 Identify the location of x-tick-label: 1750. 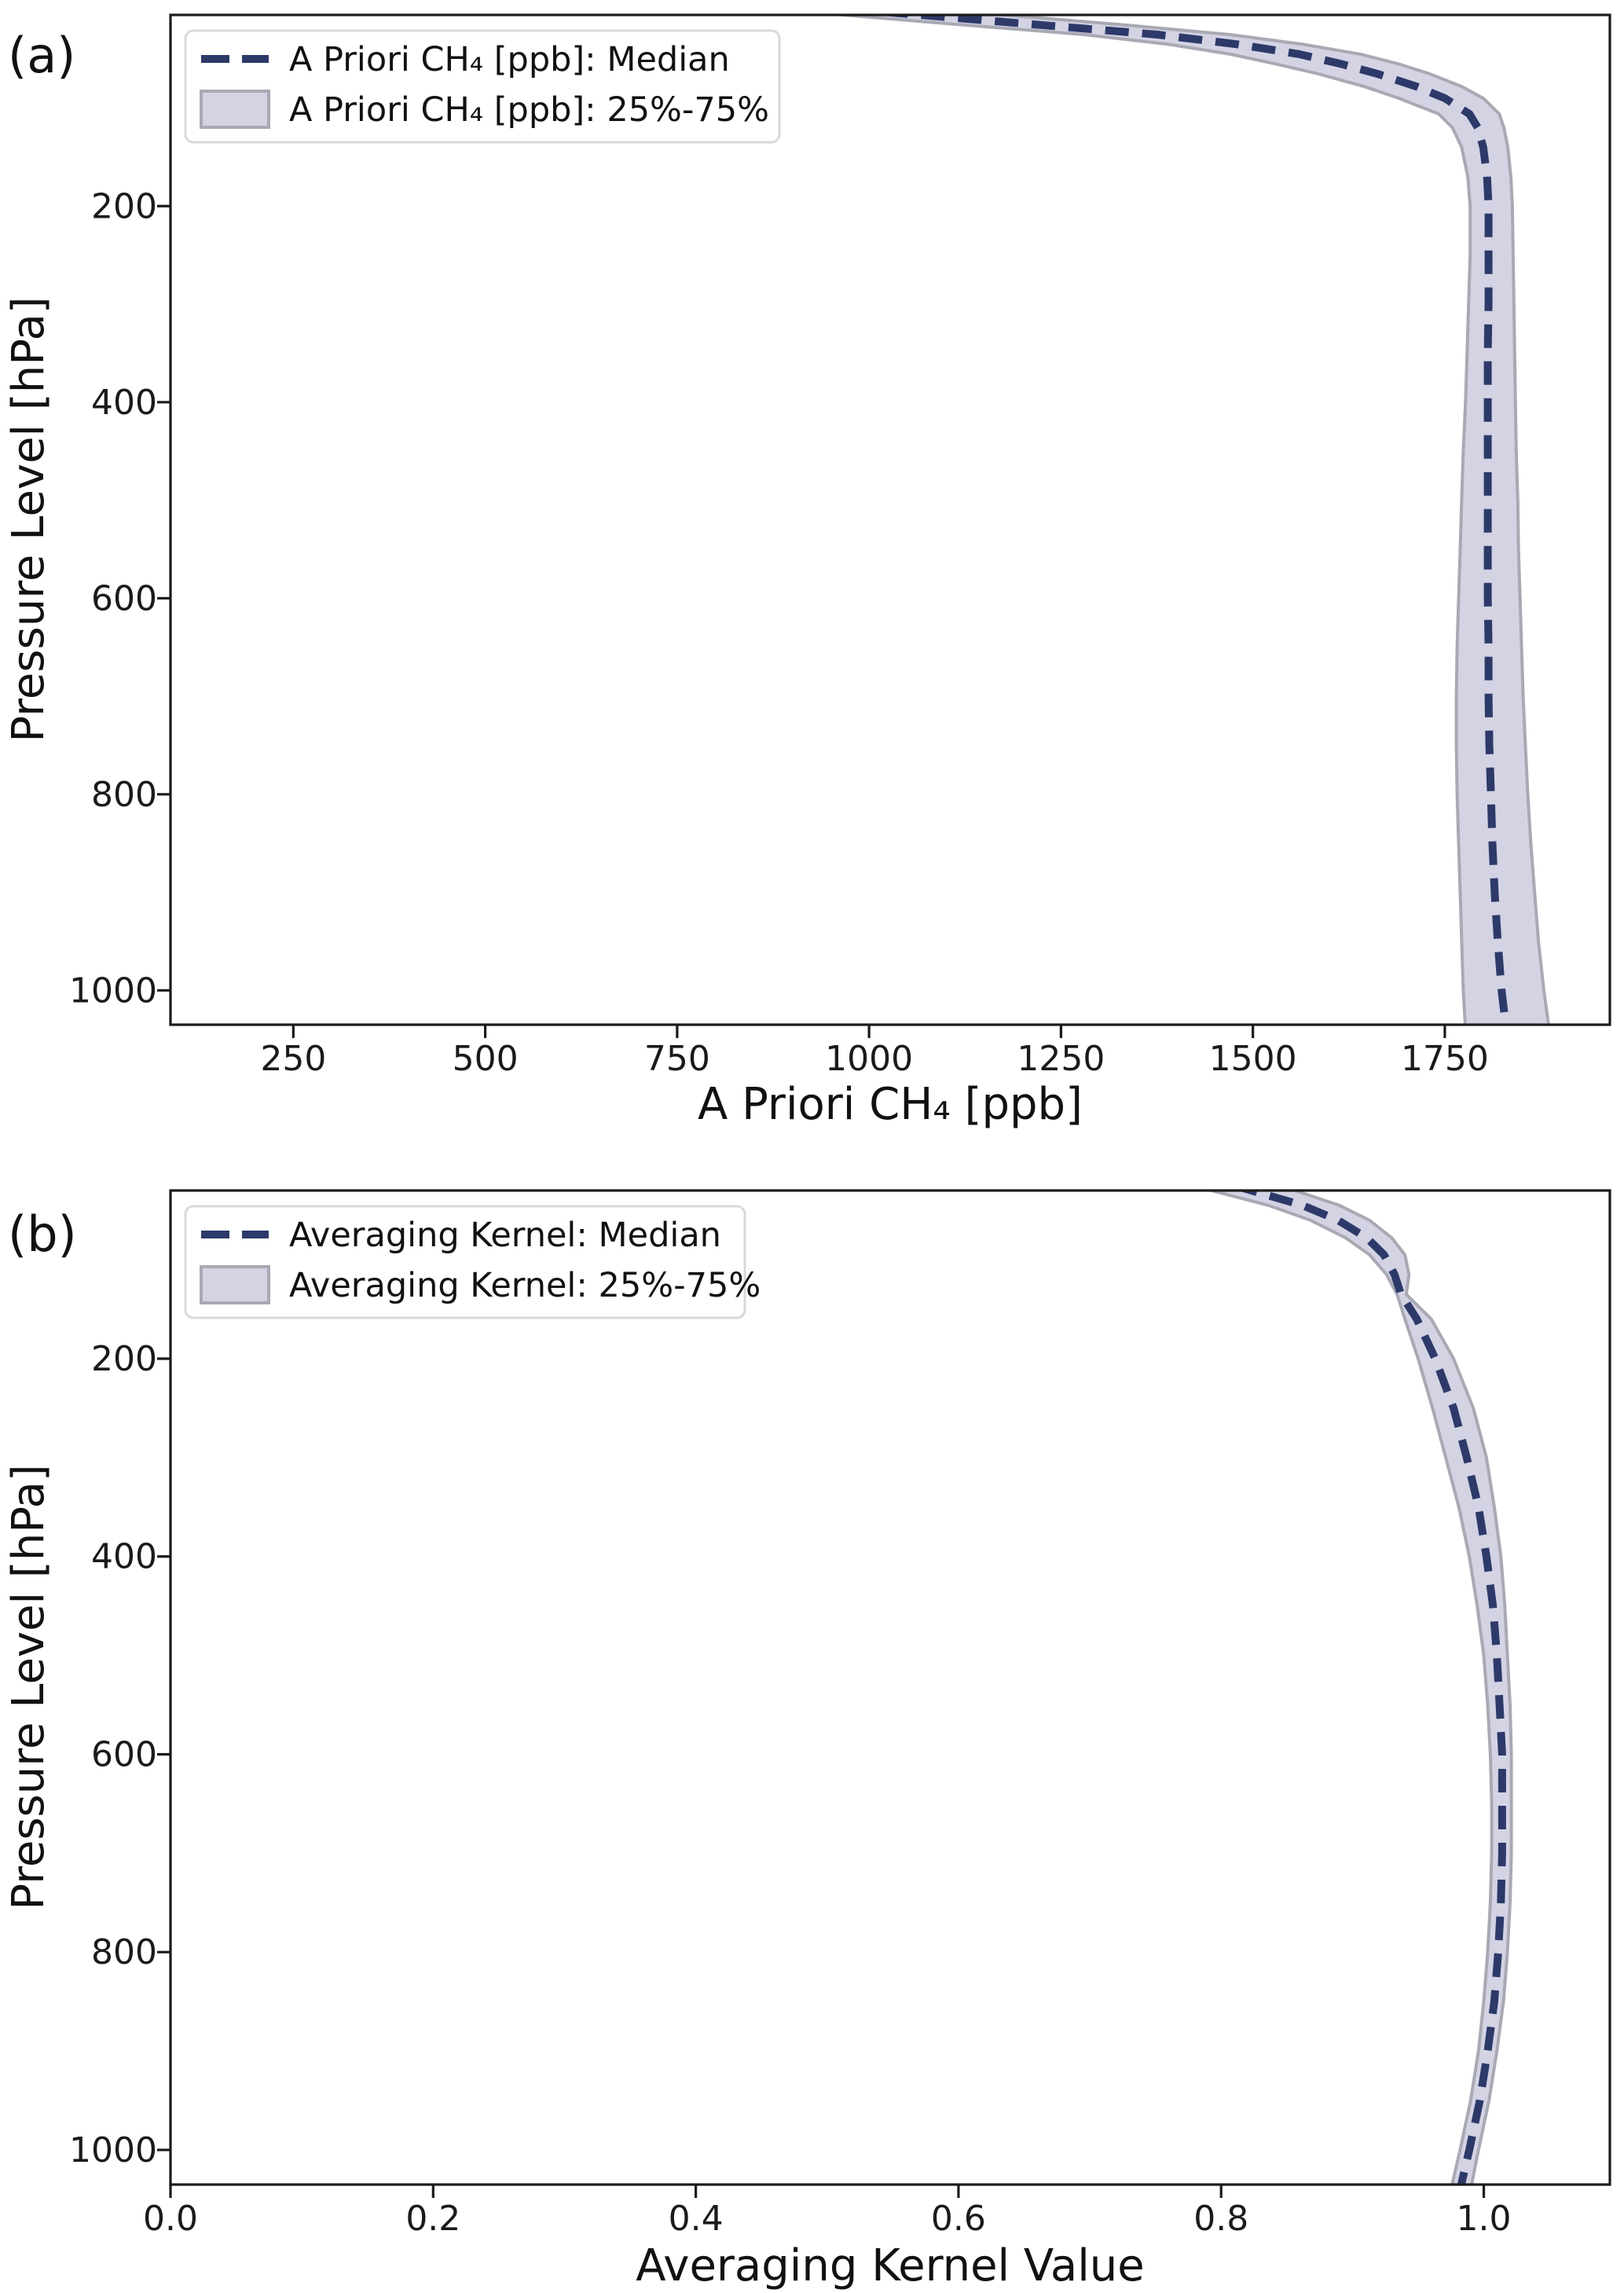
(1445, 1059).